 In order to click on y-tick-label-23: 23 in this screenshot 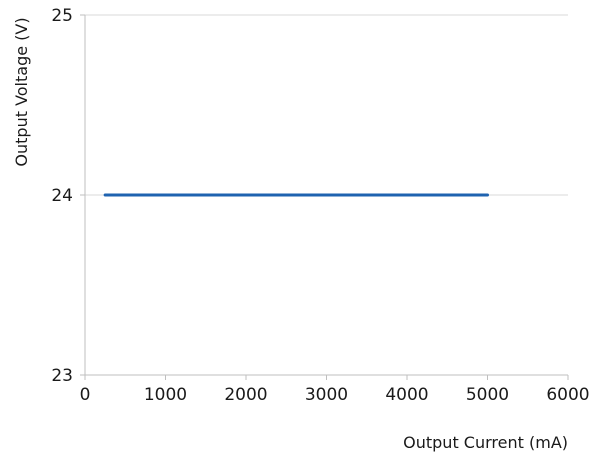, I will do `click(62, 376)`.